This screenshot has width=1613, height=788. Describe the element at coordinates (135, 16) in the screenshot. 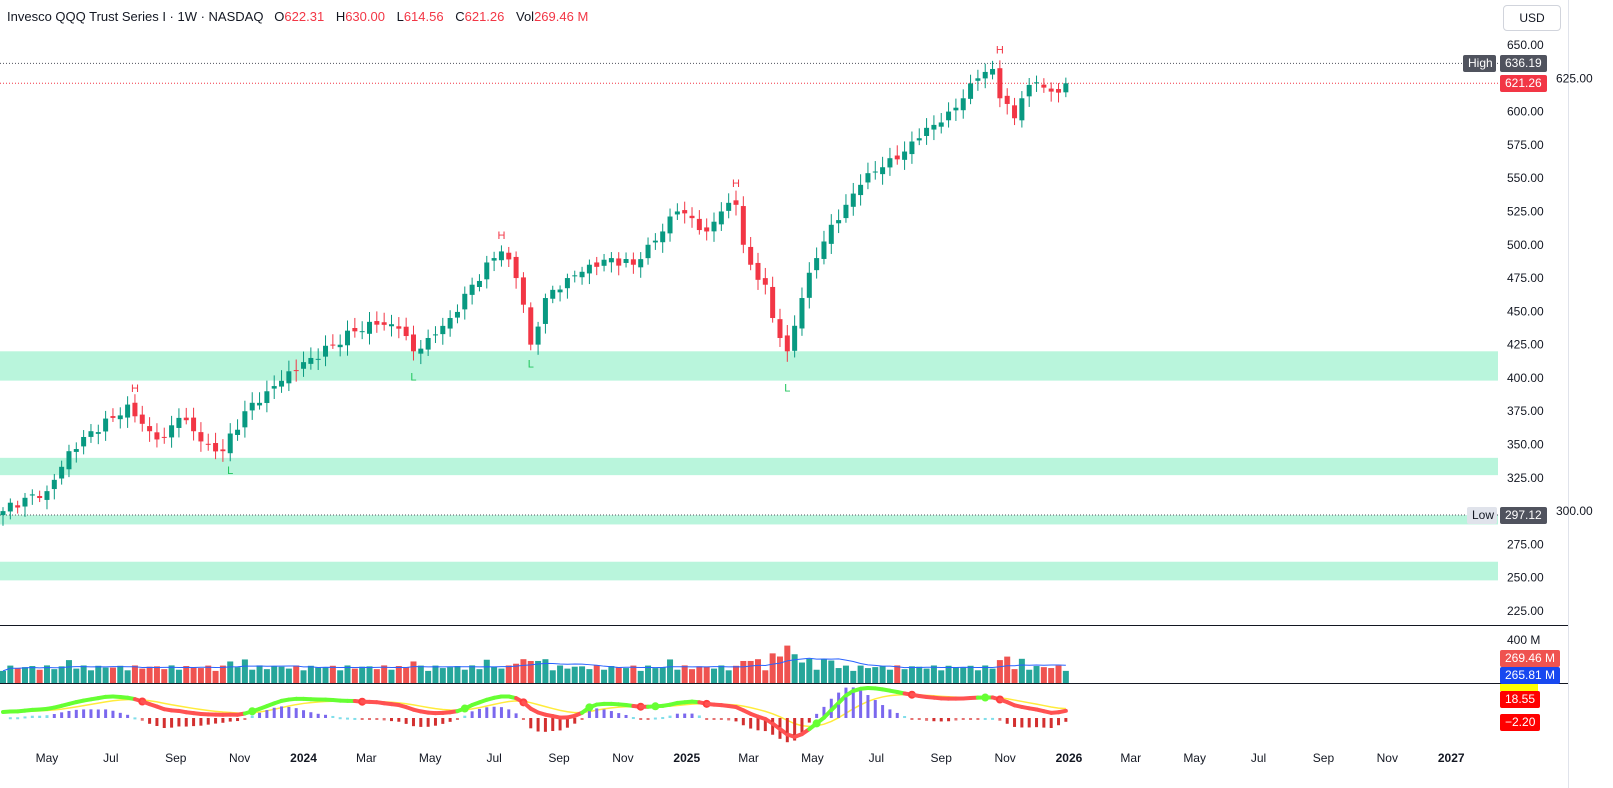

I see `symbol-title: Invesco QQQ Trust Series I · 1W · NASDAQ` at that location.